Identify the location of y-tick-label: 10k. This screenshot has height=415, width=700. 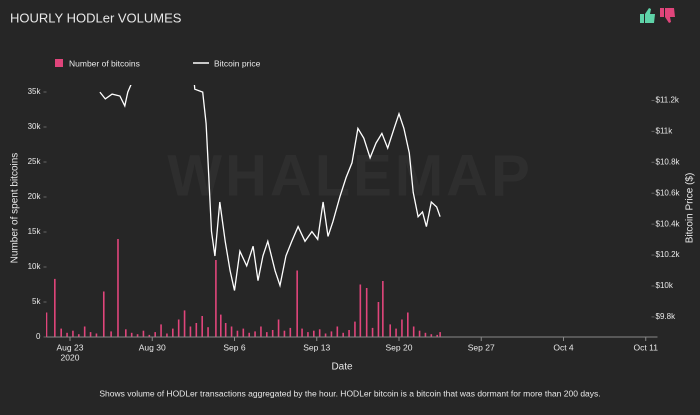
(35, 266).